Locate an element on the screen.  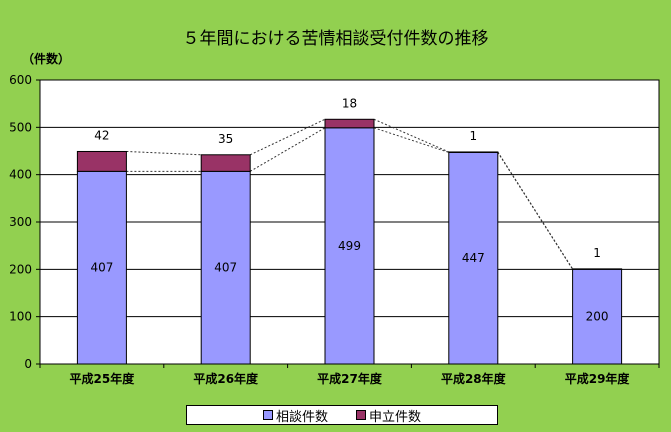
data-label-consultations-0: 407 is located at coordinates (101, 268).